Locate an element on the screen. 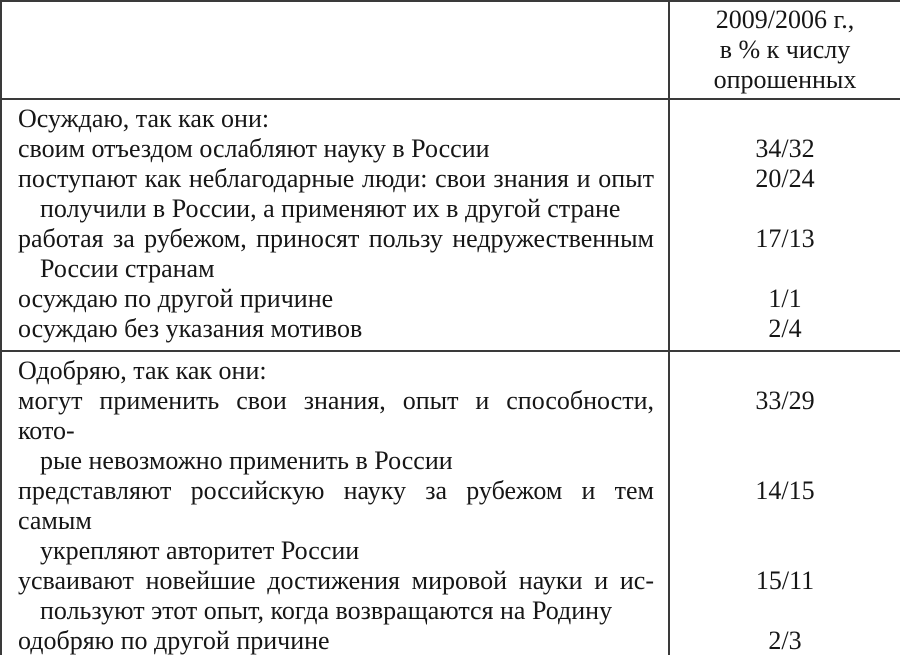  row-value: 2/3 is located at coordinates (784, 640).